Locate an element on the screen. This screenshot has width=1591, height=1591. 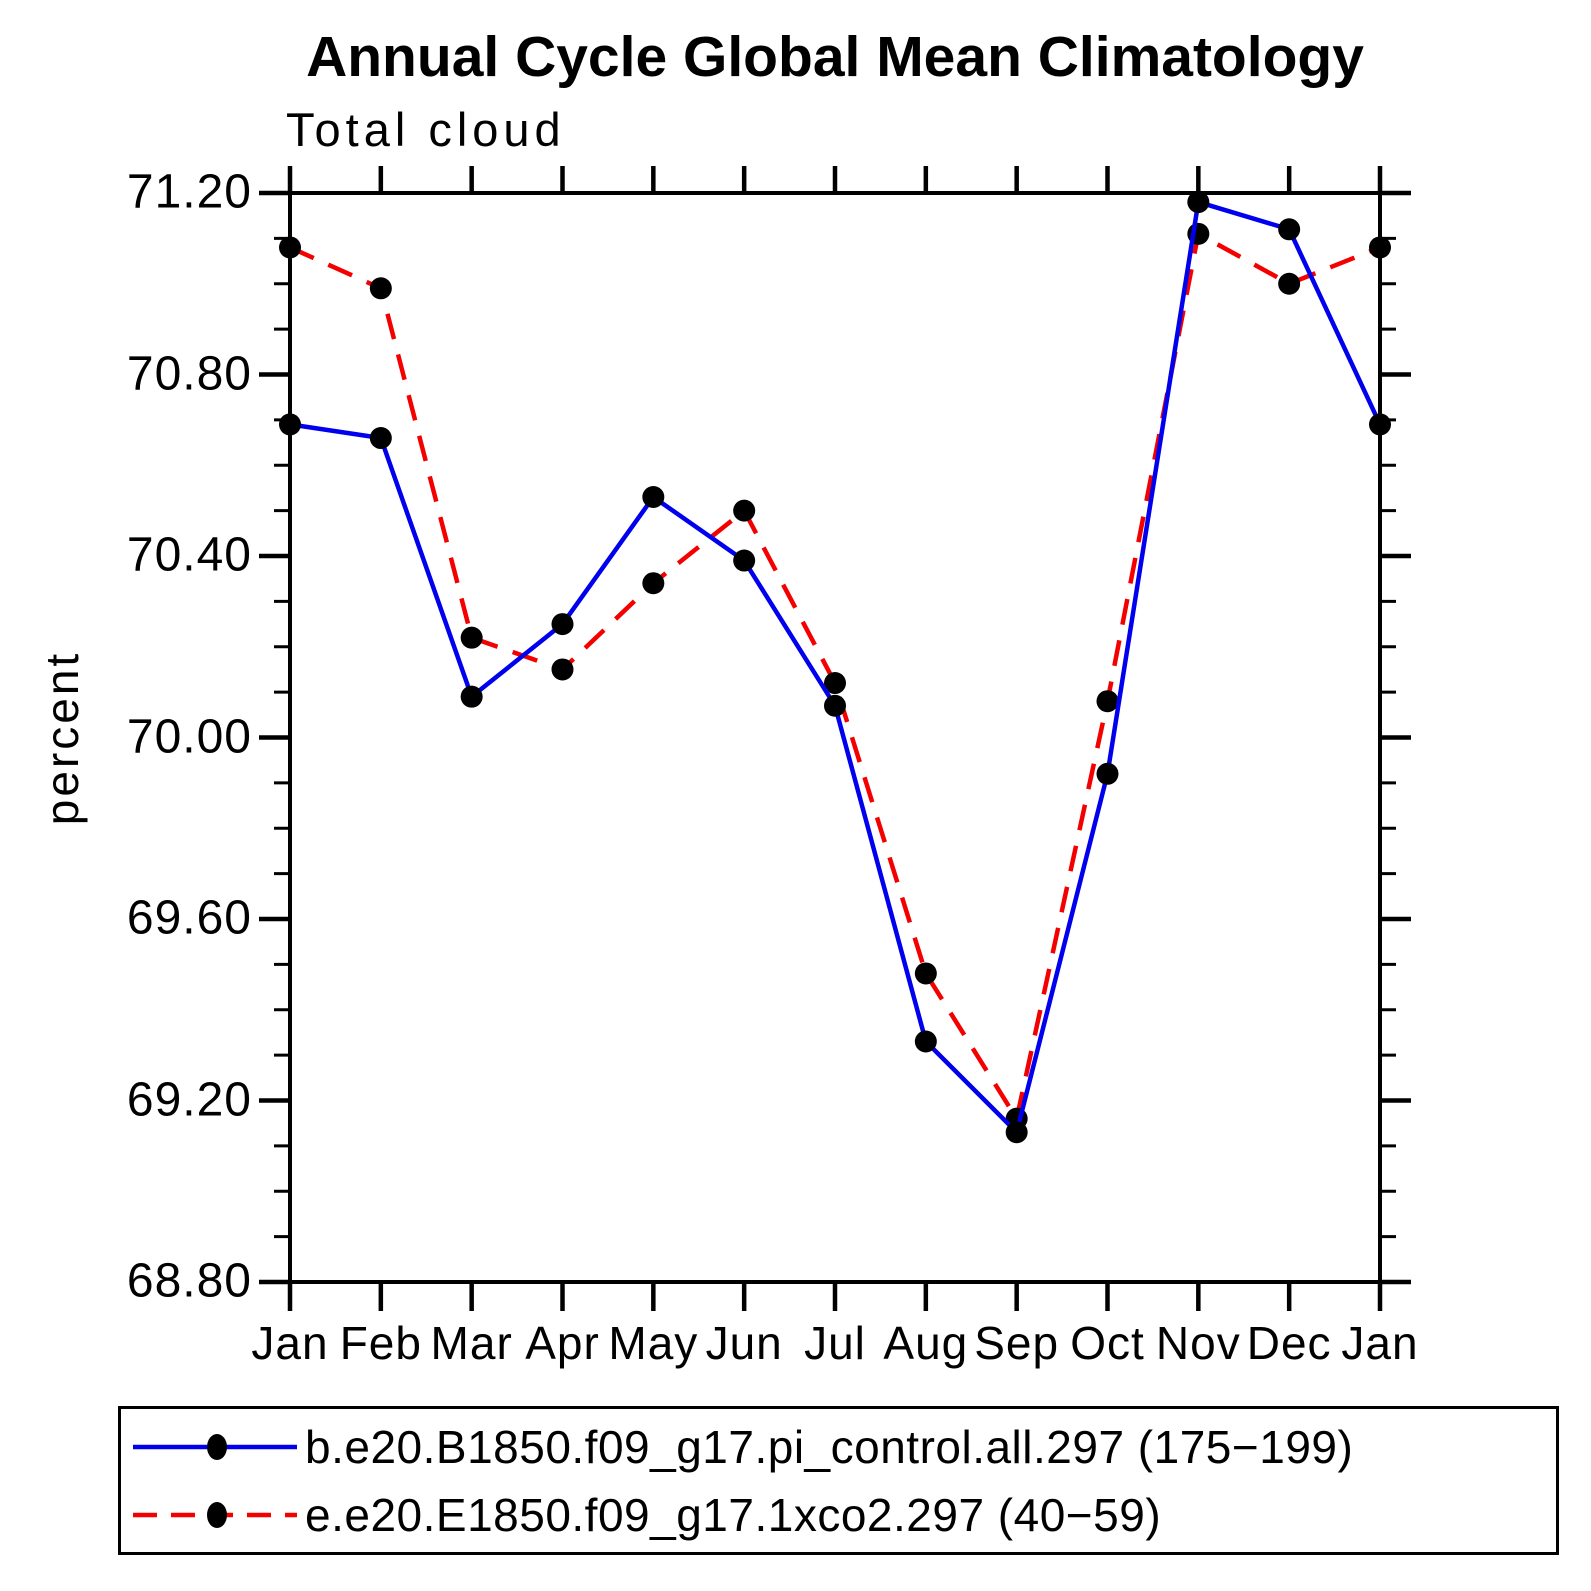
y-tick-label: 71.20 is located at coordinates (189, 192).